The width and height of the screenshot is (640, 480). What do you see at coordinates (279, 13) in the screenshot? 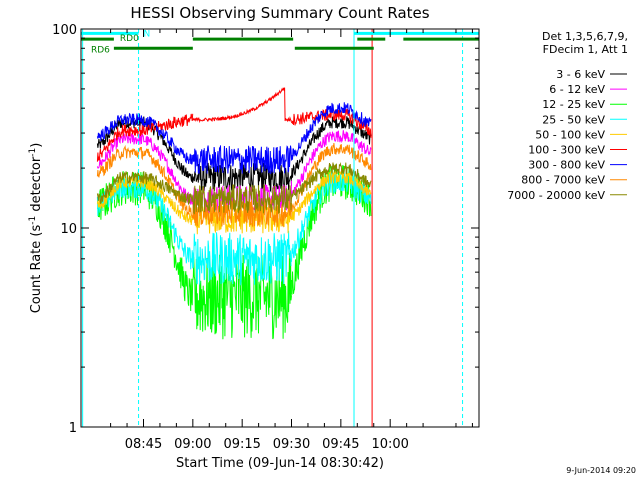
I see `chart-title: HESSI Observing Summary Count Rates` at bounding box center [279, 13].